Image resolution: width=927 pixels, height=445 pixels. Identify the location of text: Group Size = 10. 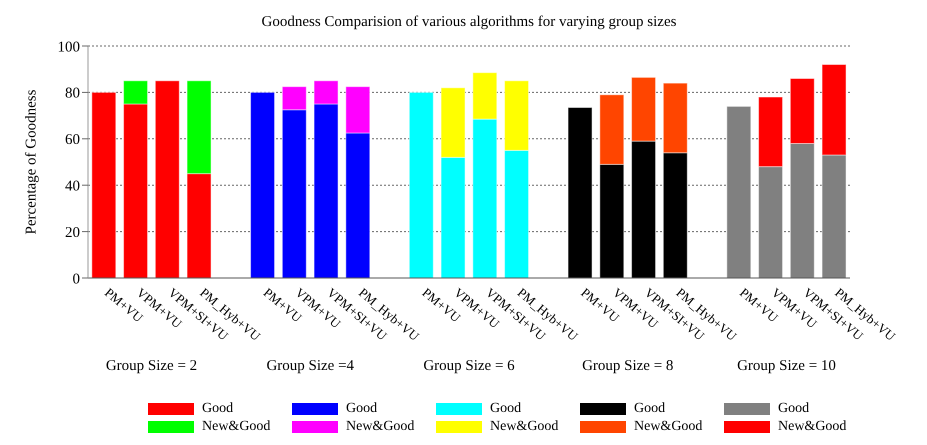
(786, 366).